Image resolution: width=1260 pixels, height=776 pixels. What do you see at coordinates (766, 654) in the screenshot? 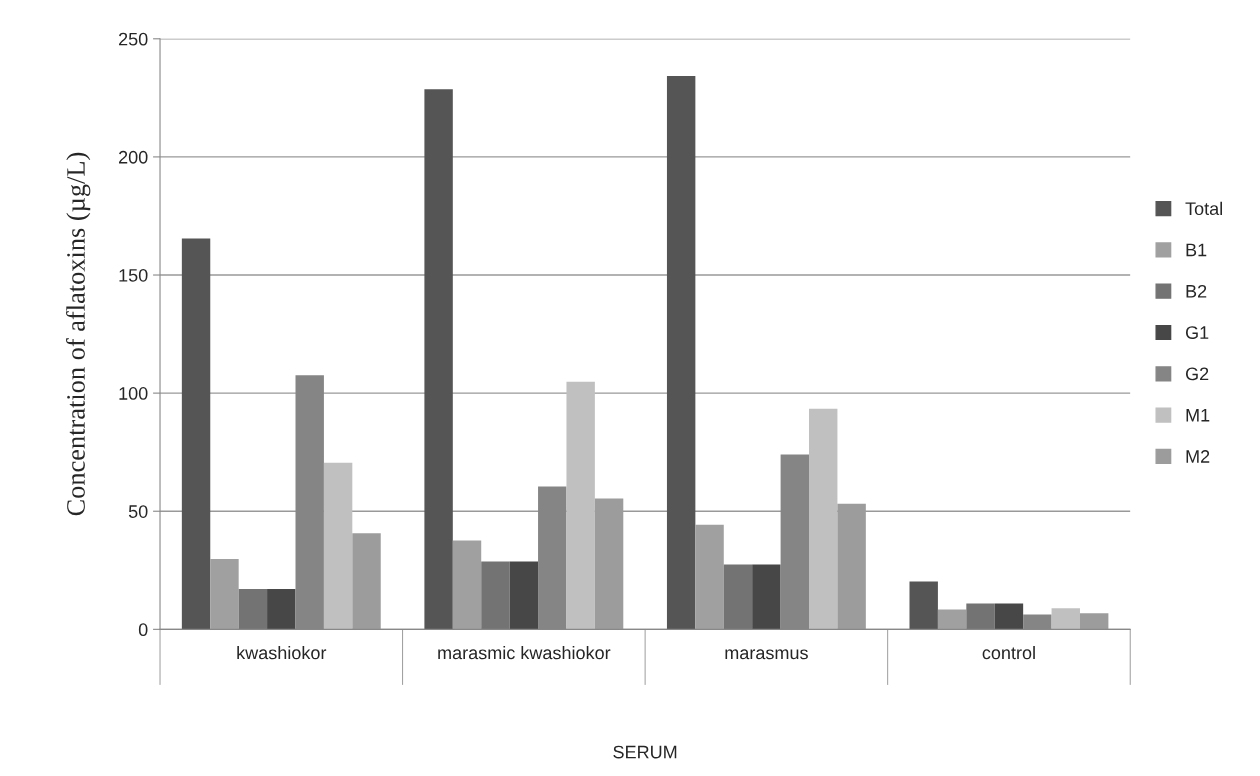
I see `x-tick-label: marasmus` at bounding box center [766, 654].